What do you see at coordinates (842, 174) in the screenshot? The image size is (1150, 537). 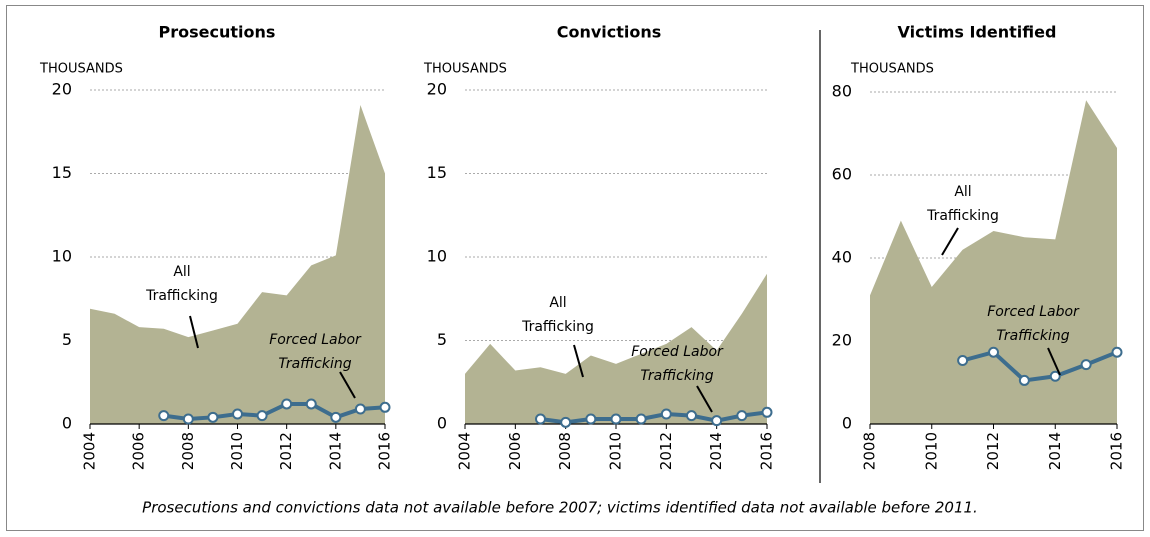 I see `y-tick-label: 60` at bounding box center [842, 174].